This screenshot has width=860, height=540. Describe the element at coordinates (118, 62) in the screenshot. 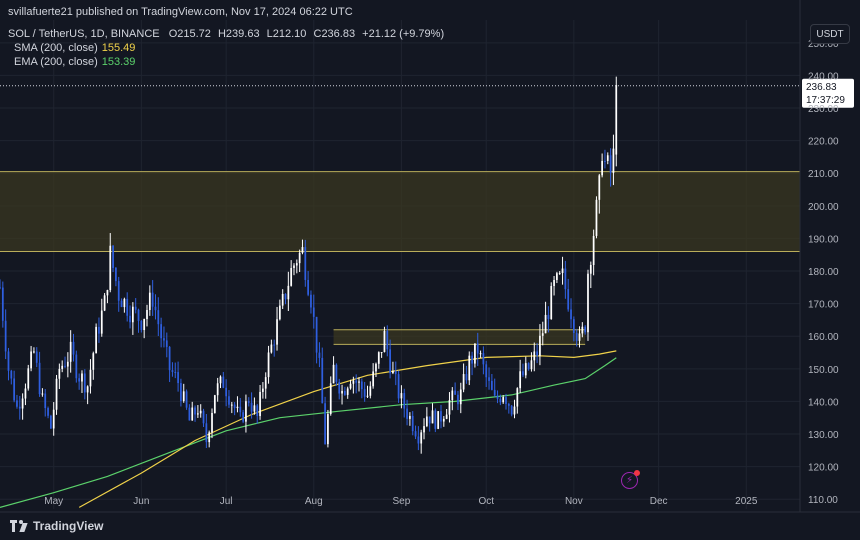

I see `legend-ema-value: 153.39` at that location.